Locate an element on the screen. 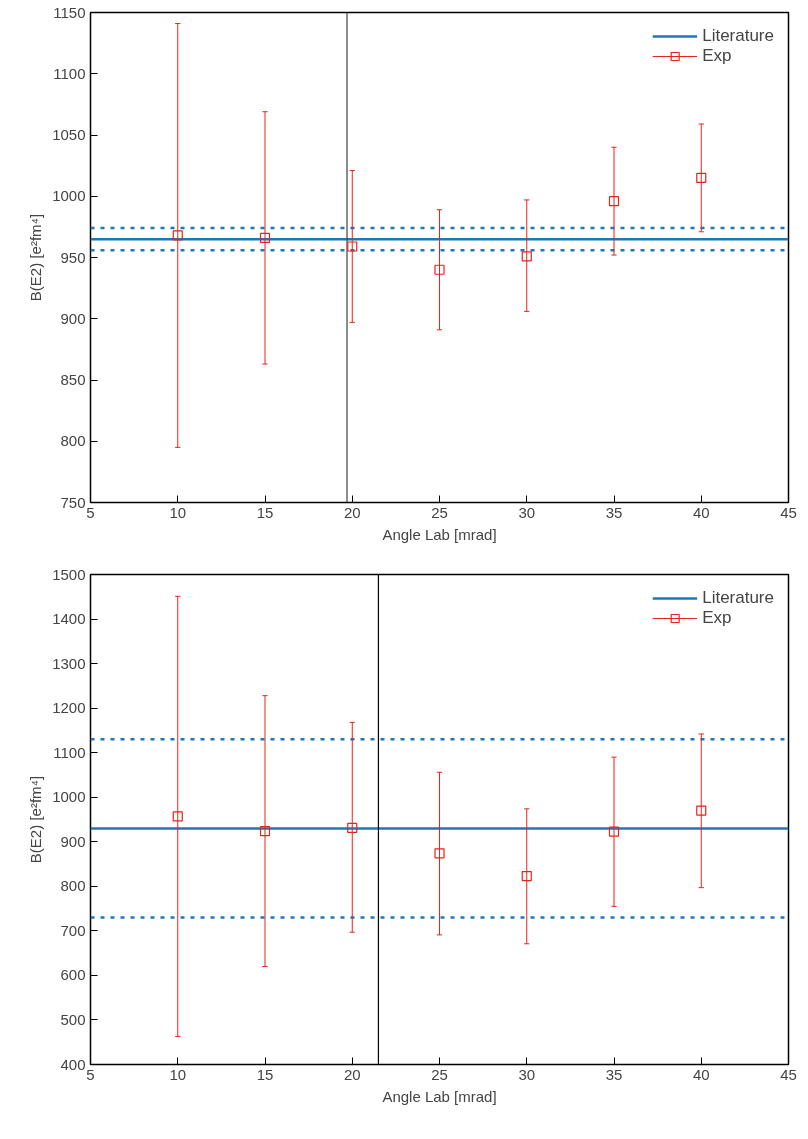  y-tick-label: 500 is located at coordinates (73, 1019).